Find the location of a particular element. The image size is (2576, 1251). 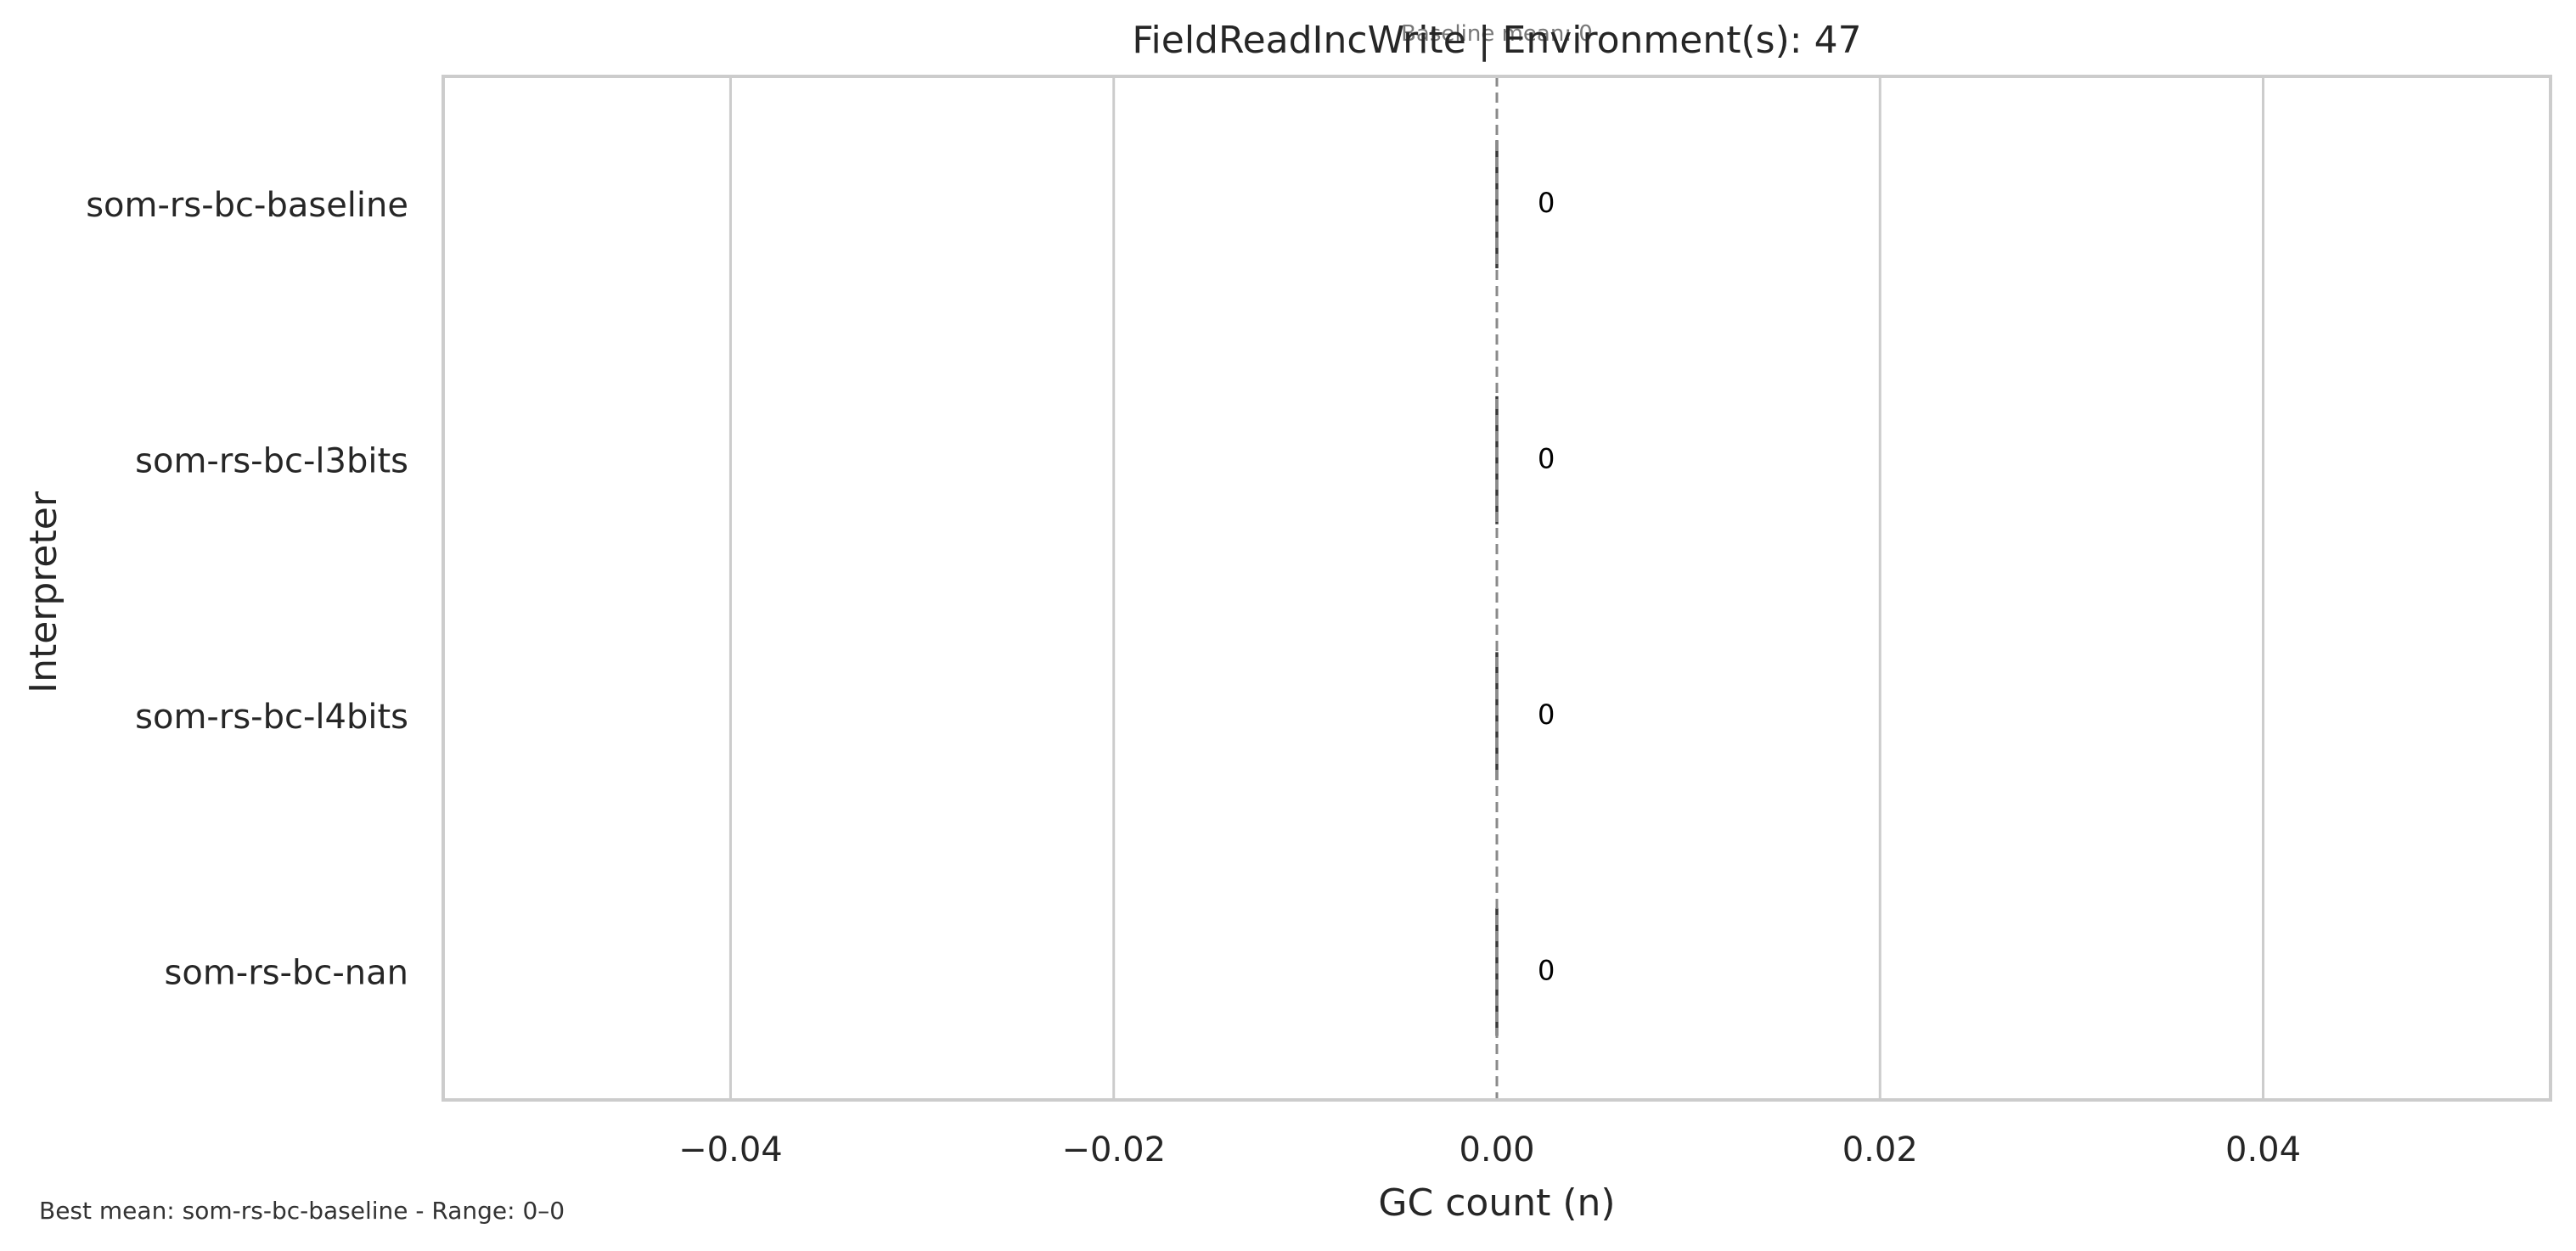

x-axis-label: GC count (n) is located at coordinates (1496, 1203).